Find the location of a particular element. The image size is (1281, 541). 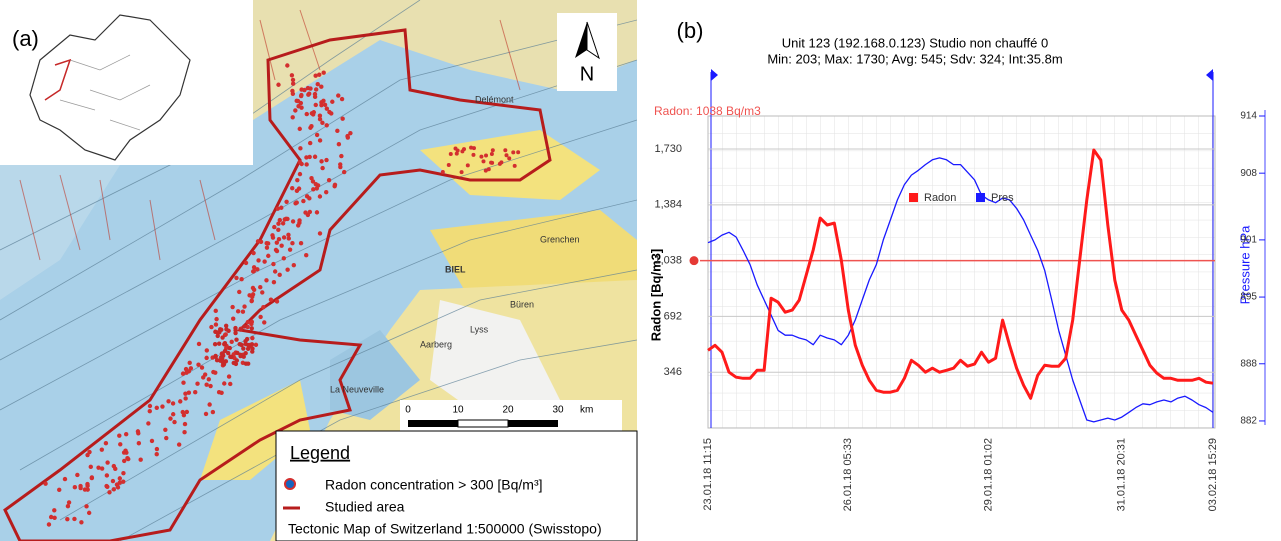

north-label: N is located at coordinates (587, 74).